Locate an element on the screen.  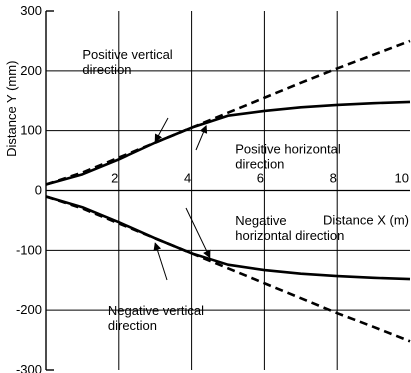
y-tick-label: 300 is located at coordinates (31, 10).